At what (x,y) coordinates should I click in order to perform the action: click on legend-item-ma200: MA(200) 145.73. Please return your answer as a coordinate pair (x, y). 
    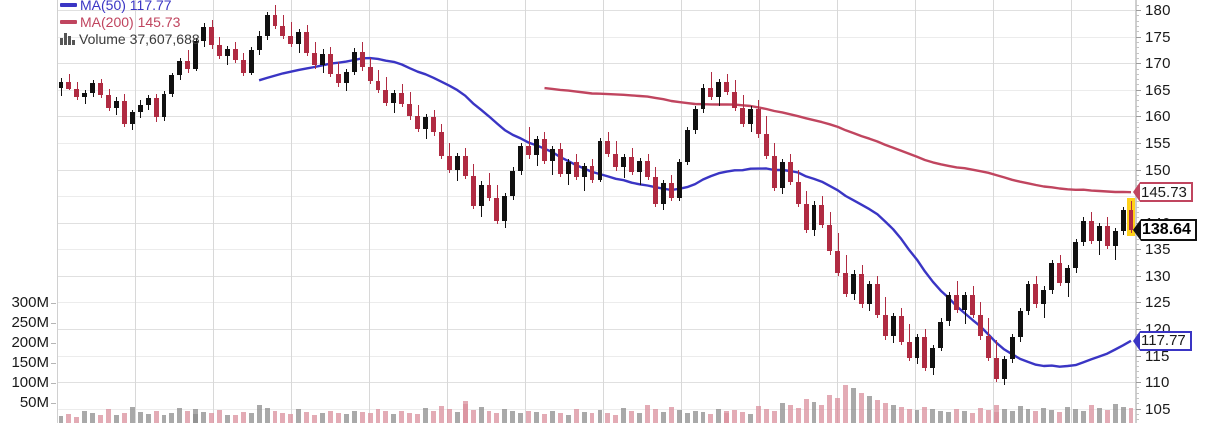
    Looking at the image, I should click on (130, 21).